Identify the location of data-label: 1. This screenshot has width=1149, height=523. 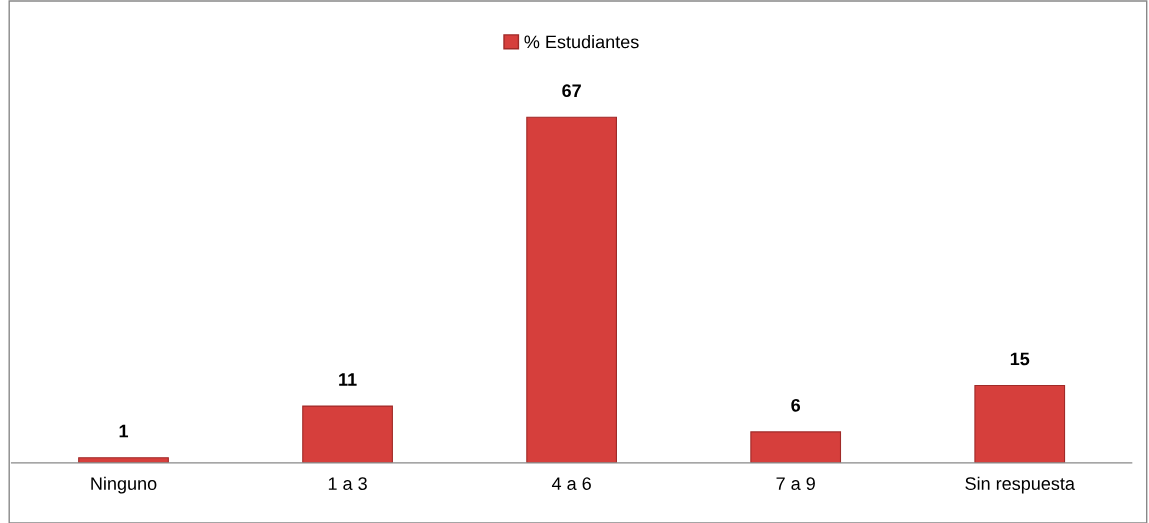
(124, 431).